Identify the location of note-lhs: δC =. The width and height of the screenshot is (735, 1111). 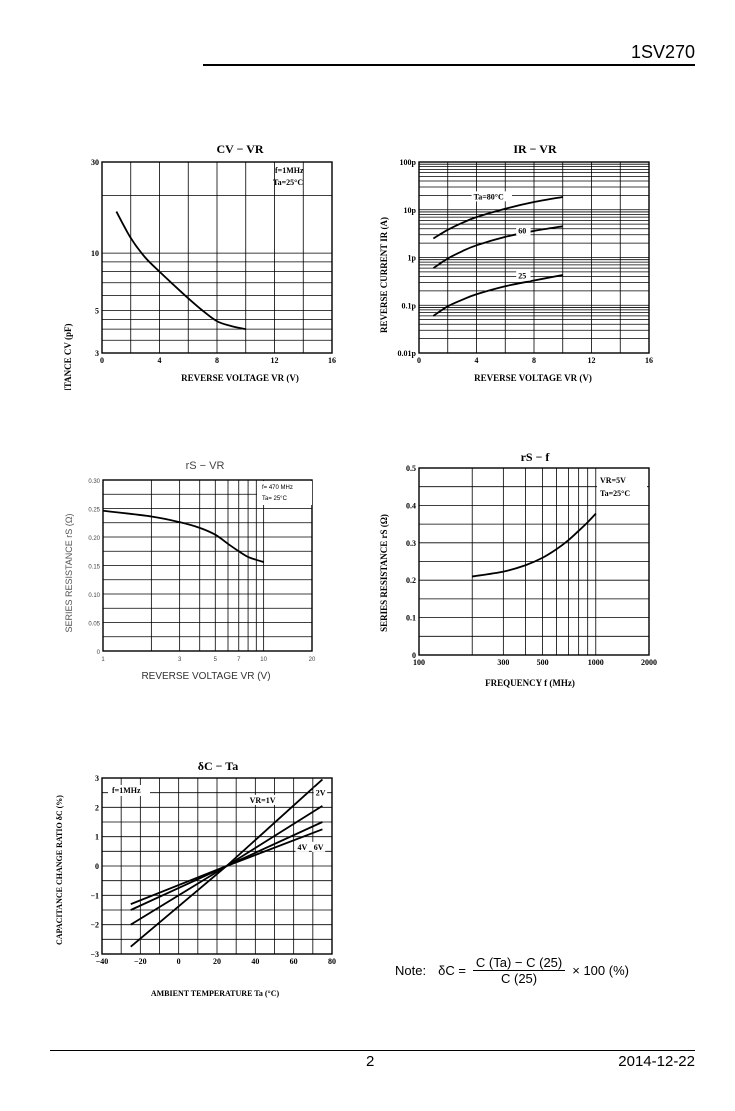
(452, 970).